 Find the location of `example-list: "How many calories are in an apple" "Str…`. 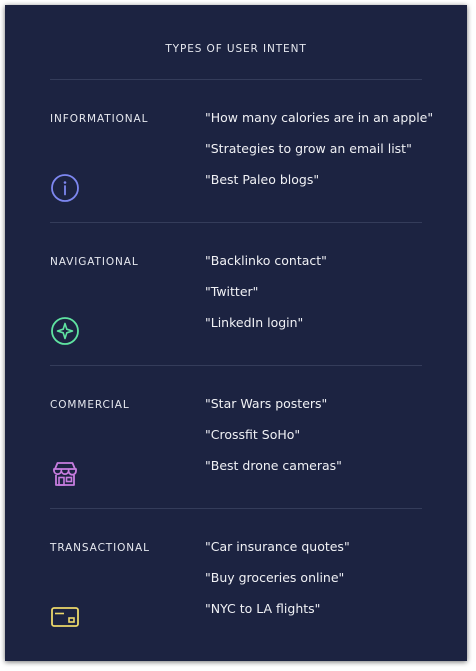

example-list: "How many calories are in an apple" "Str… is located at coordinates (319, 156).